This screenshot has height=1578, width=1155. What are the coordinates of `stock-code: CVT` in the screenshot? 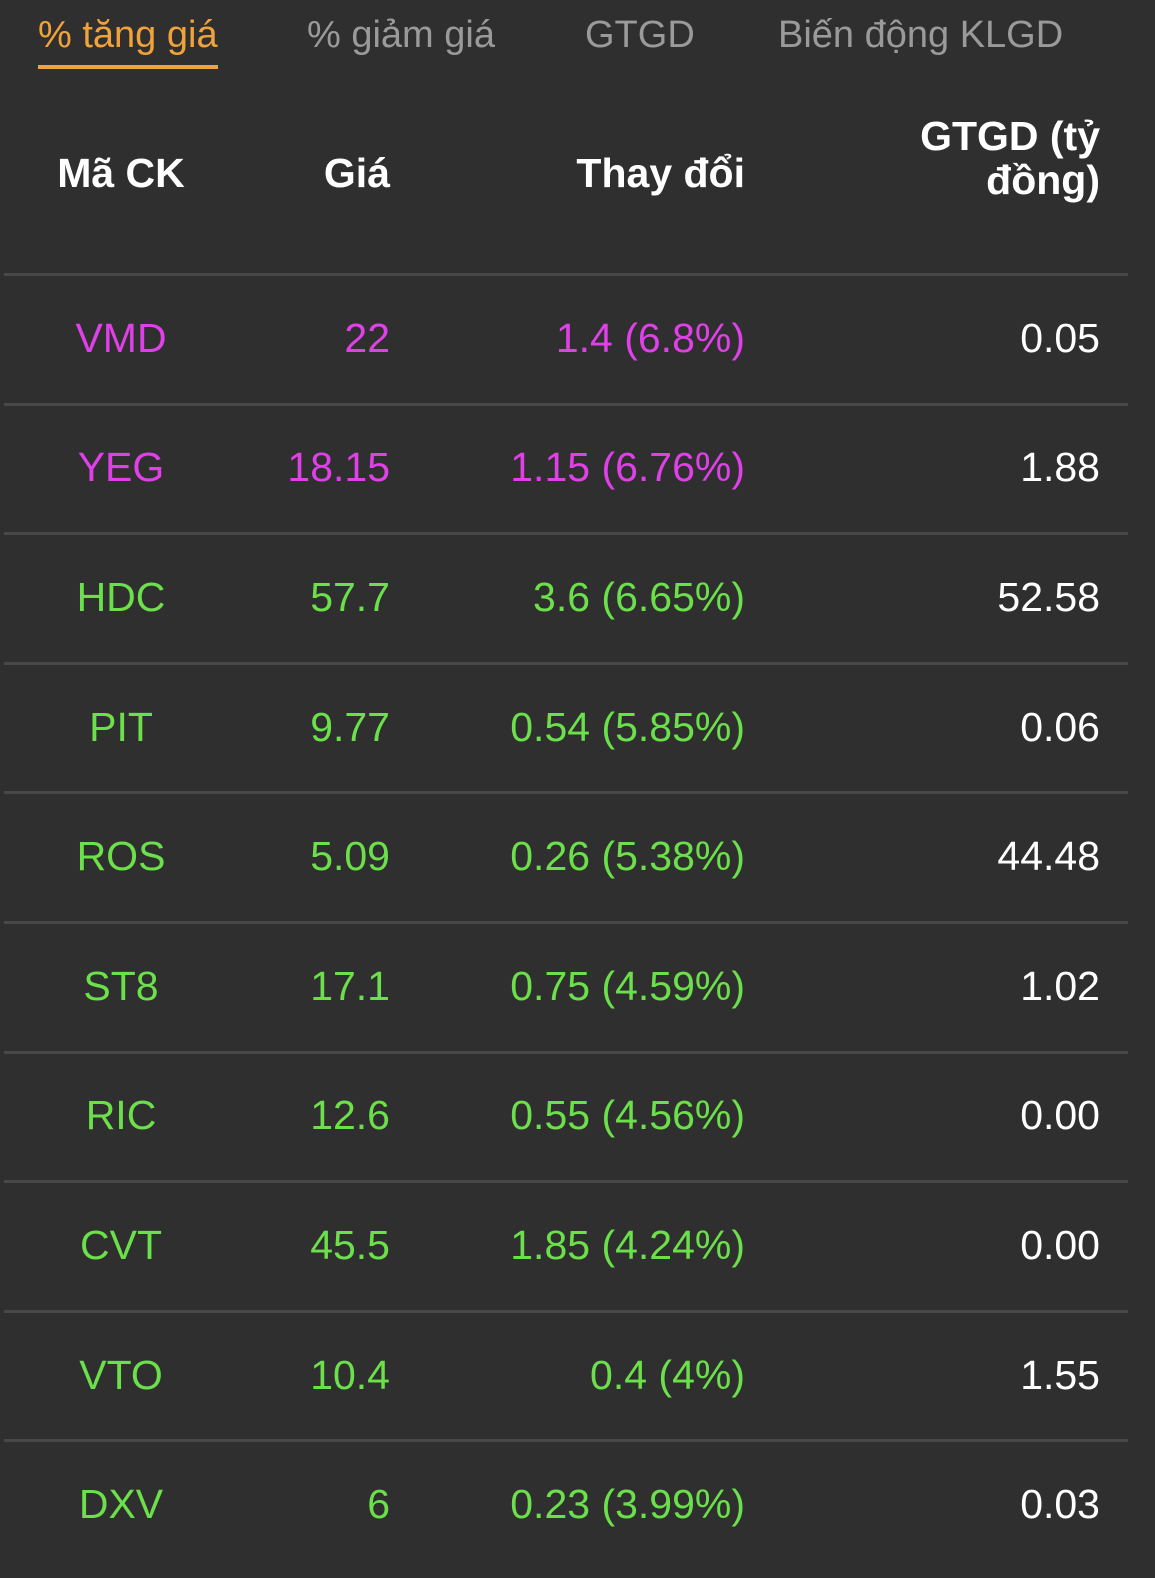 It's located at (121, 1245).